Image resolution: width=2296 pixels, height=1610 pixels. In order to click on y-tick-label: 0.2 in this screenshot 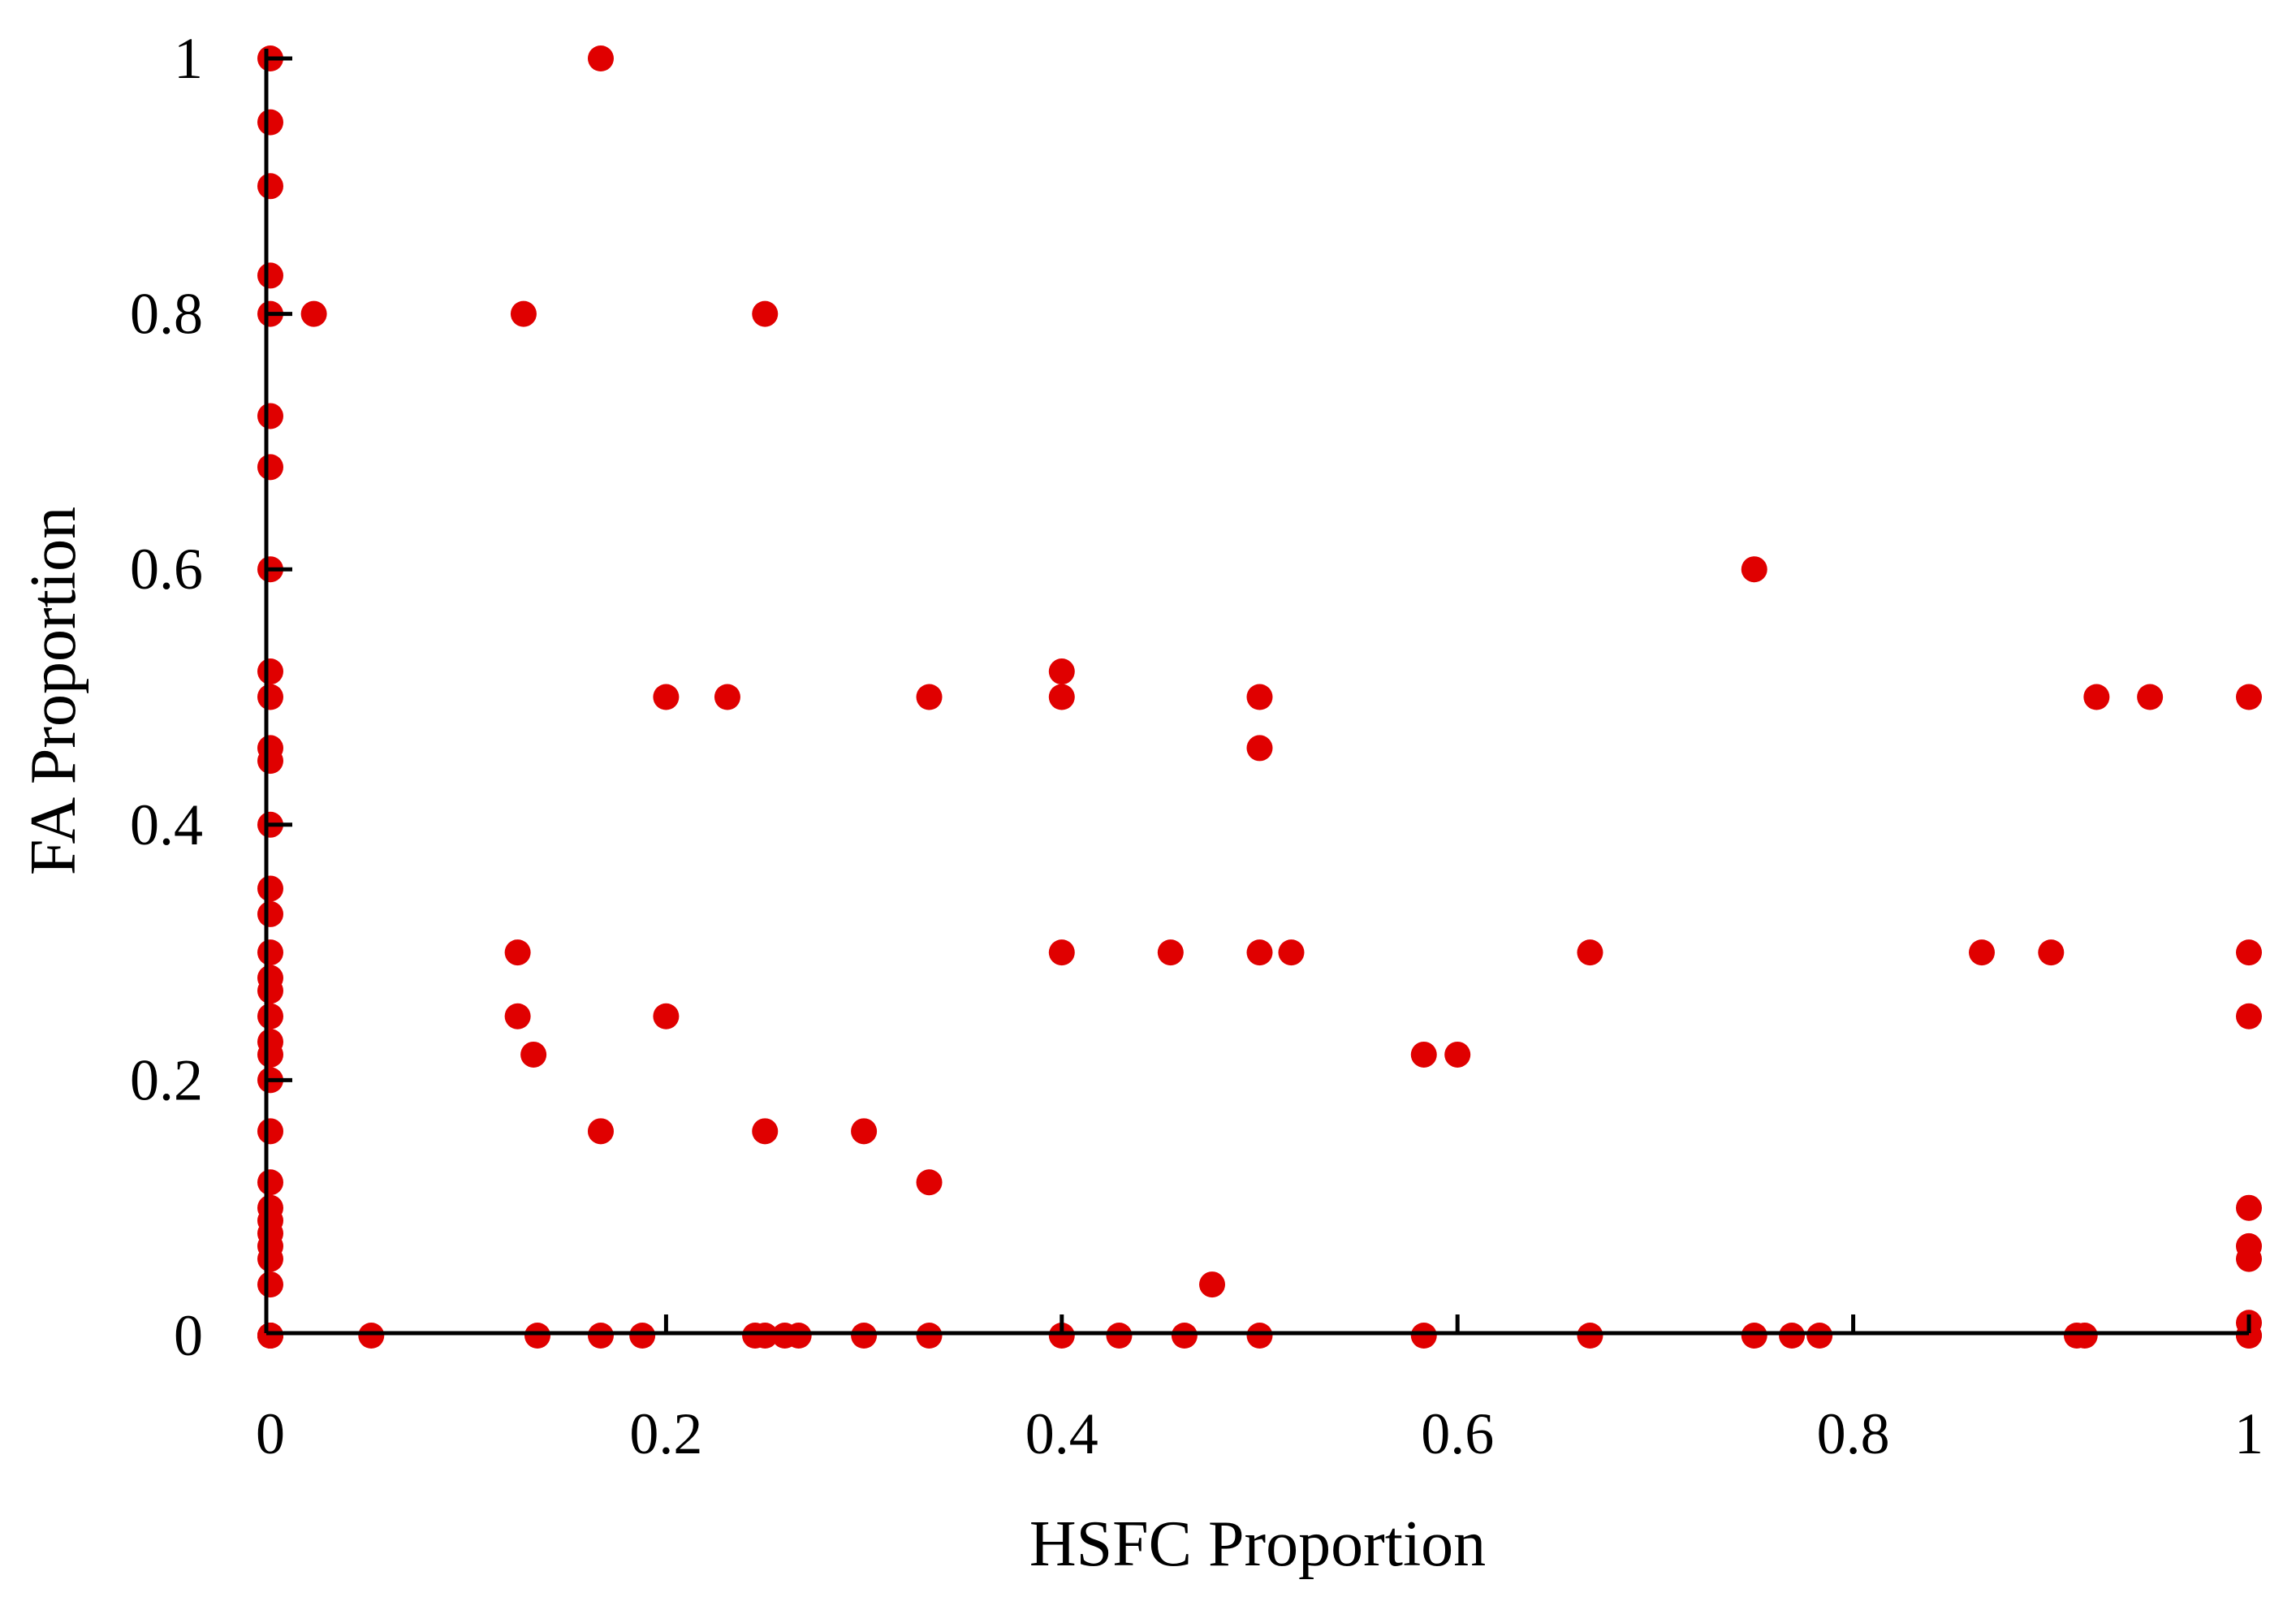, I will do `click(166, 1079)`.